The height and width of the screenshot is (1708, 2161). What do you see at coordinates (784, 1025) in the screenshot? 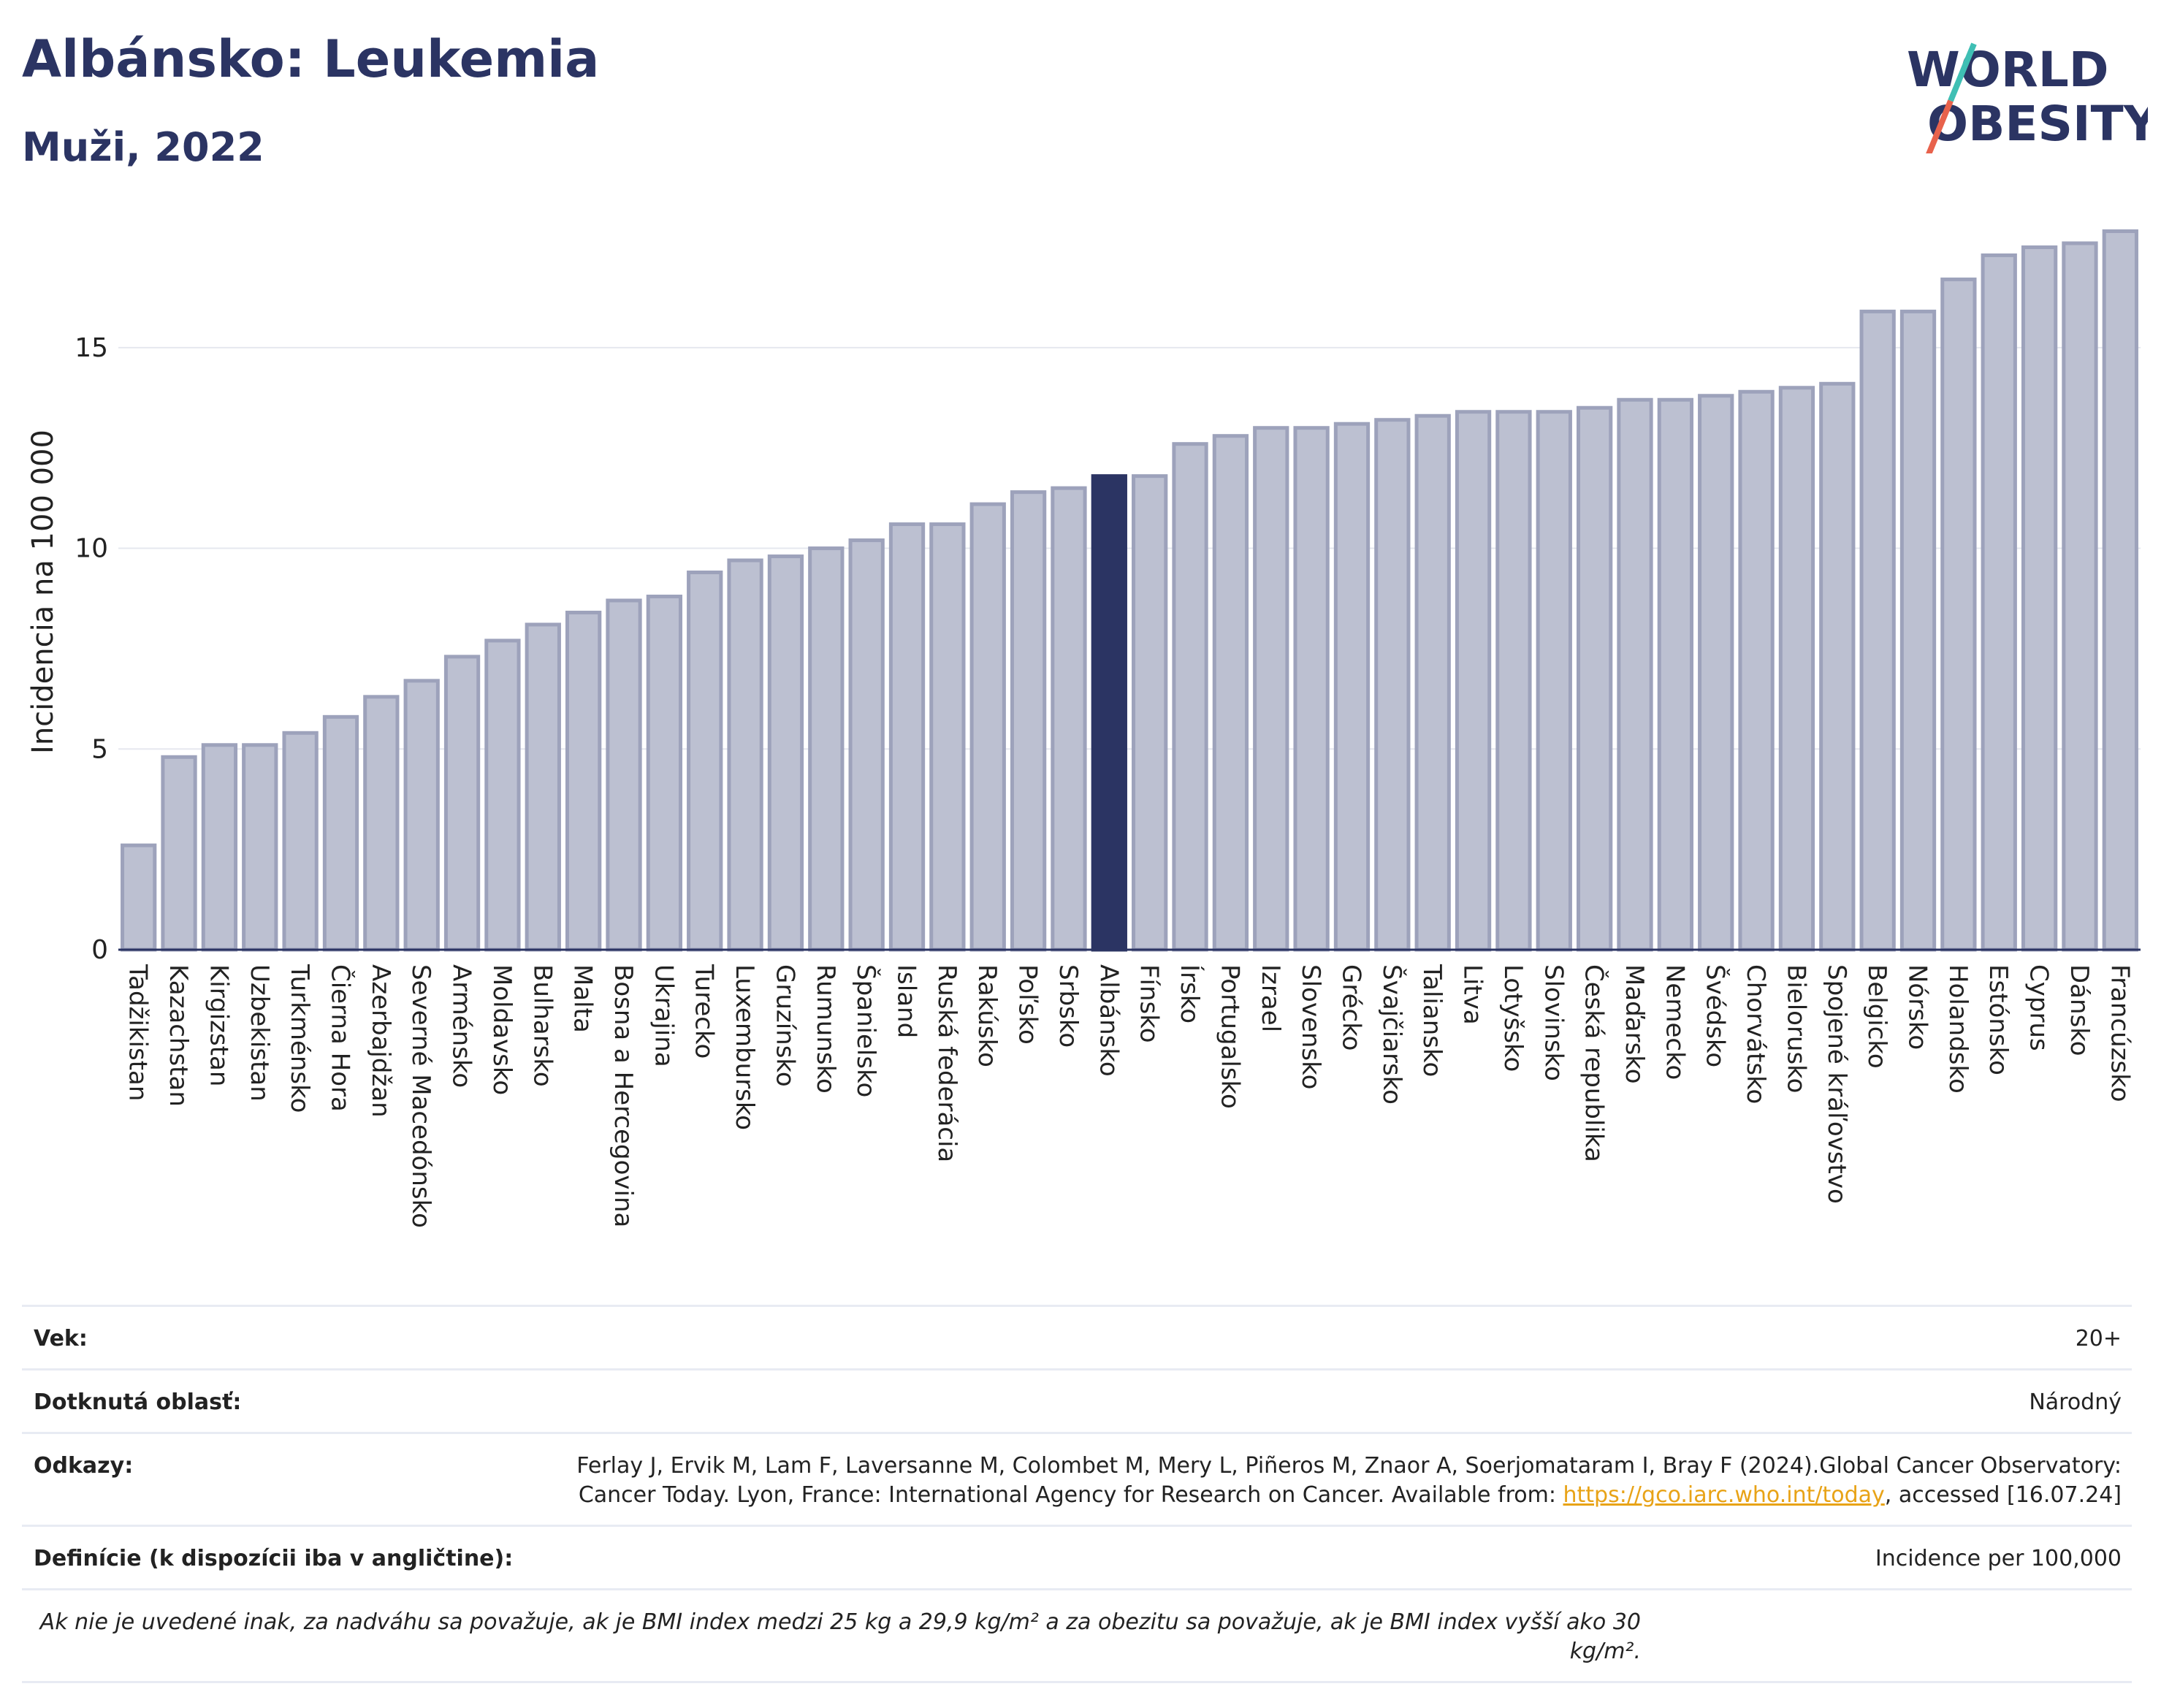
I see `x-tick-label: Gruzínsko` at bounding box center [784, 1025].